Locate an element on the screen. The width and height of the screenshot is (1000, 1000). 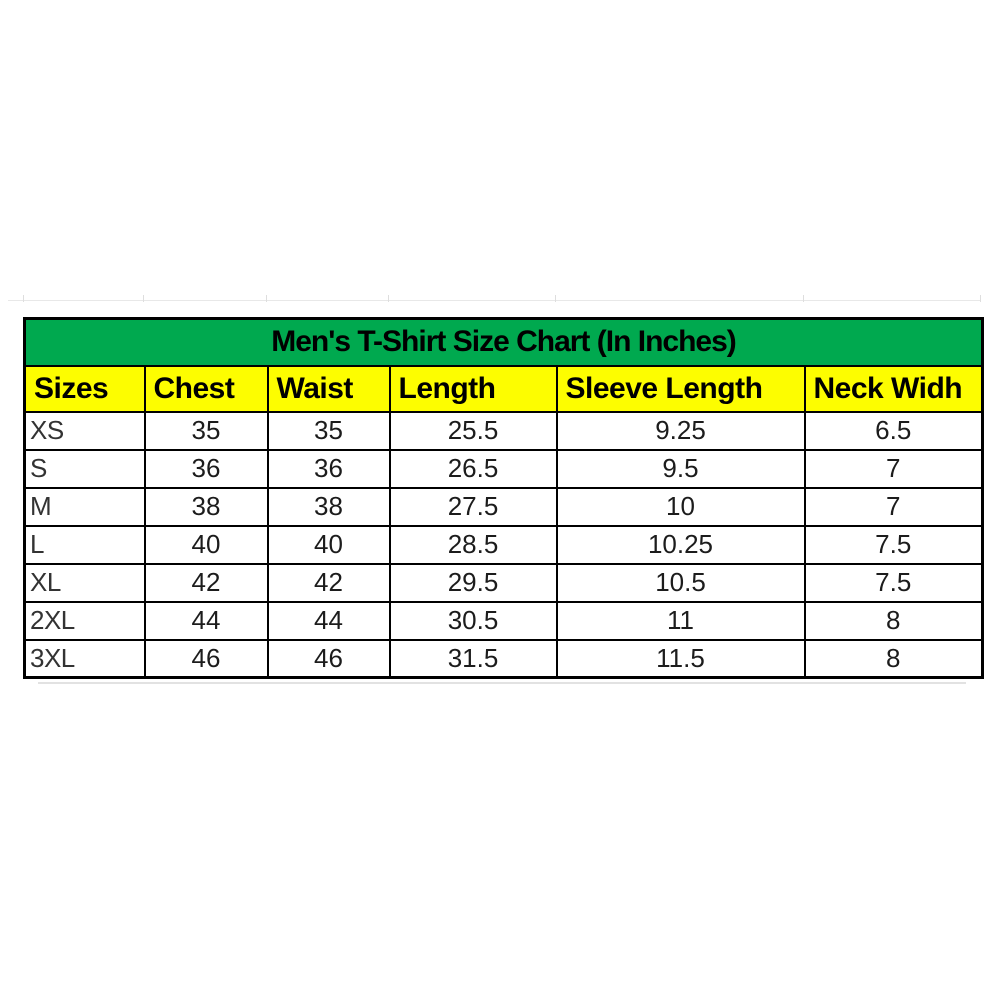
value-cell: 9.5 is located at coordinates (680, 468).